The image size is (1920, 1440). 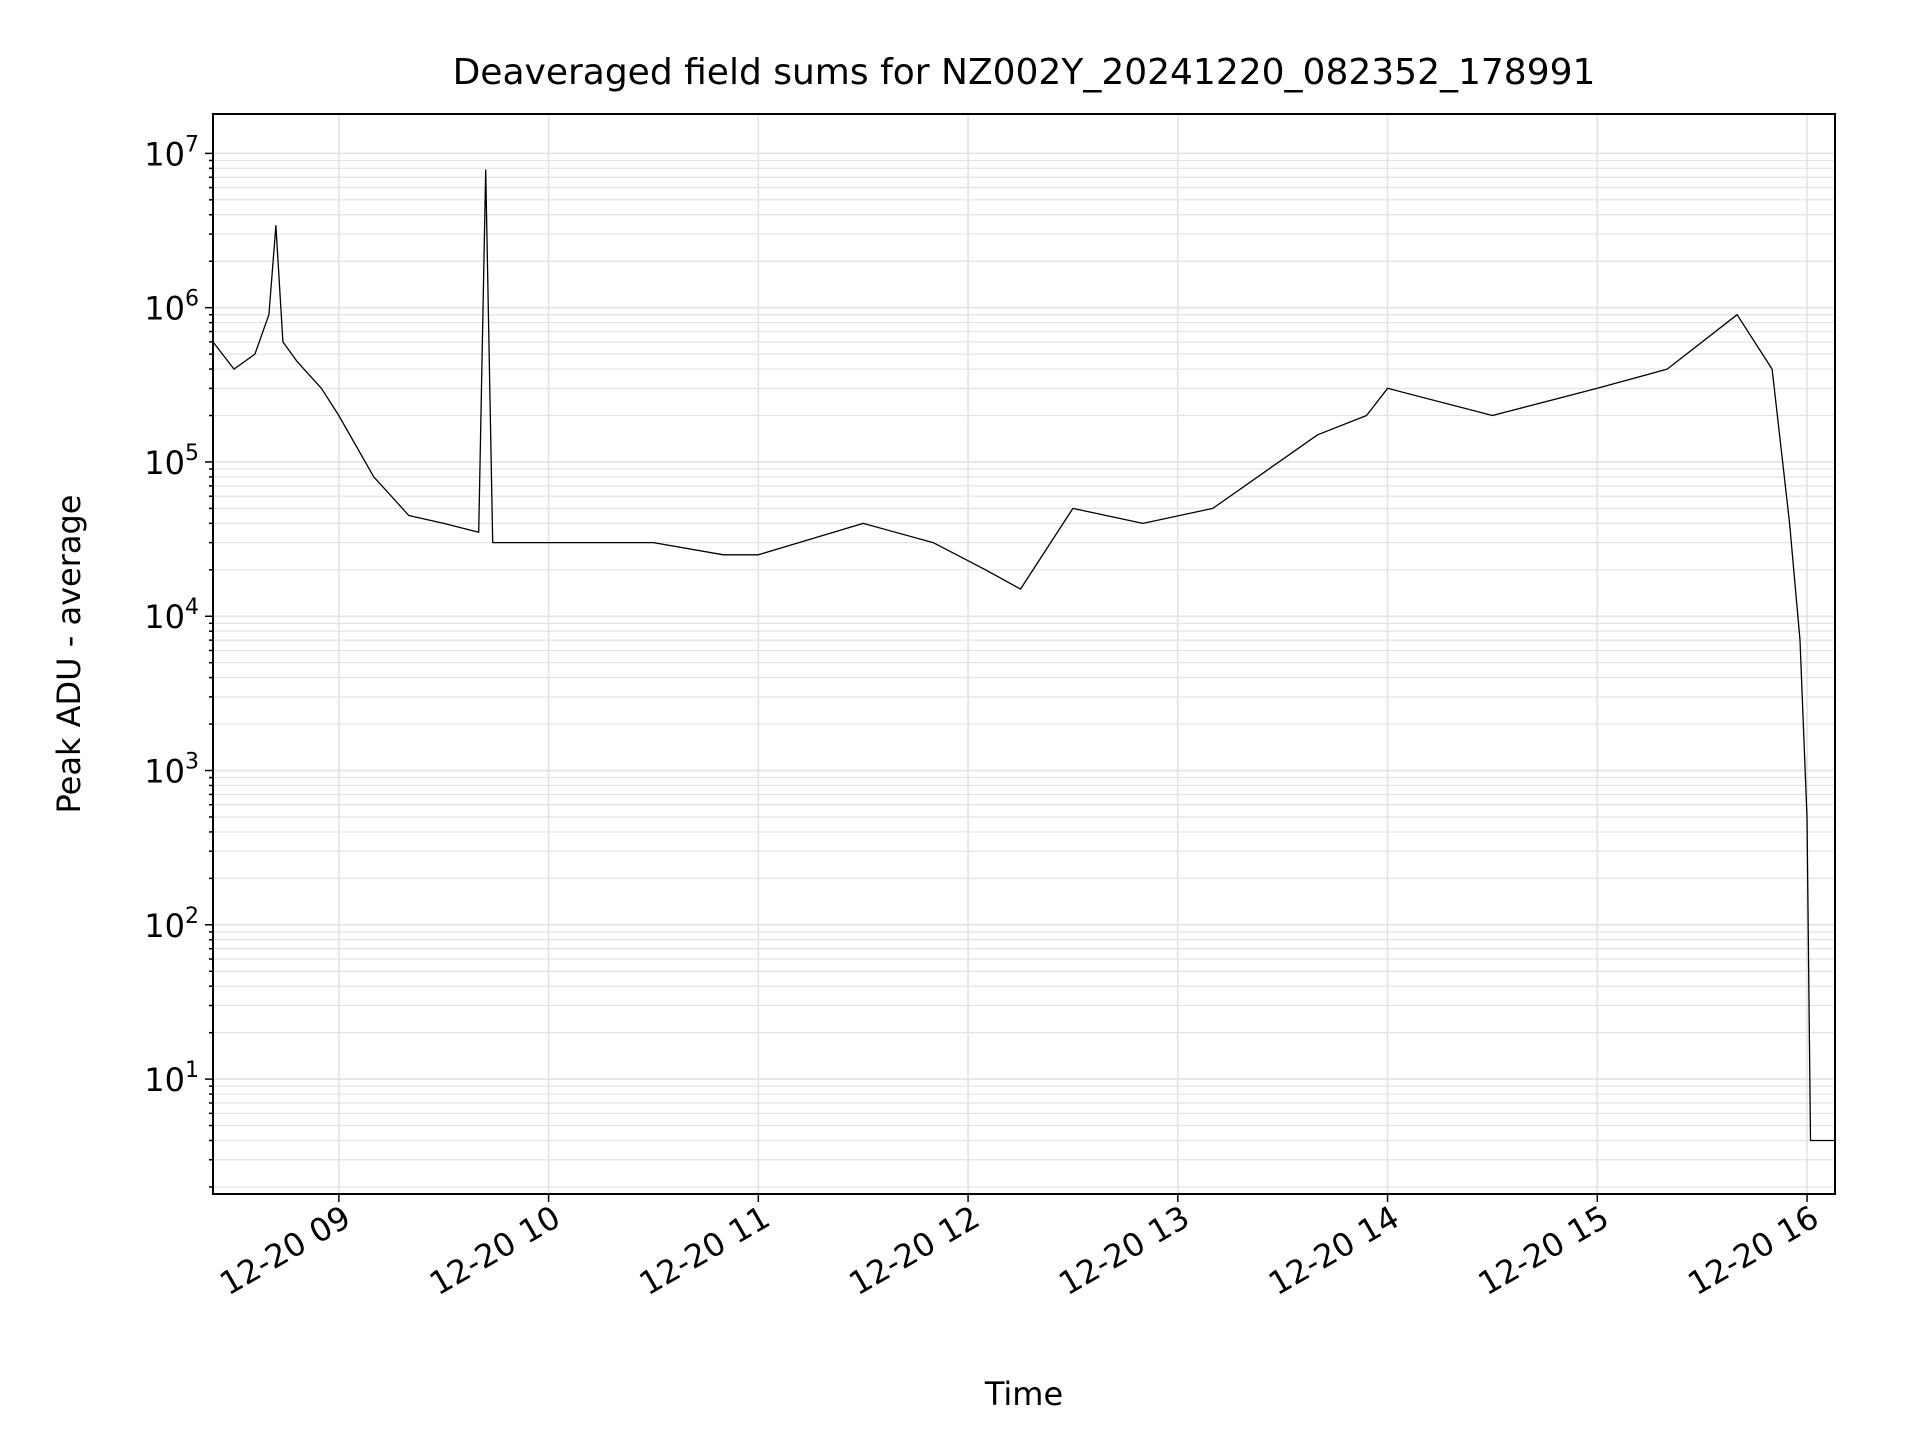 I want to click on x-tick-label: 12-20 15, so click(x=1544, y=1250).